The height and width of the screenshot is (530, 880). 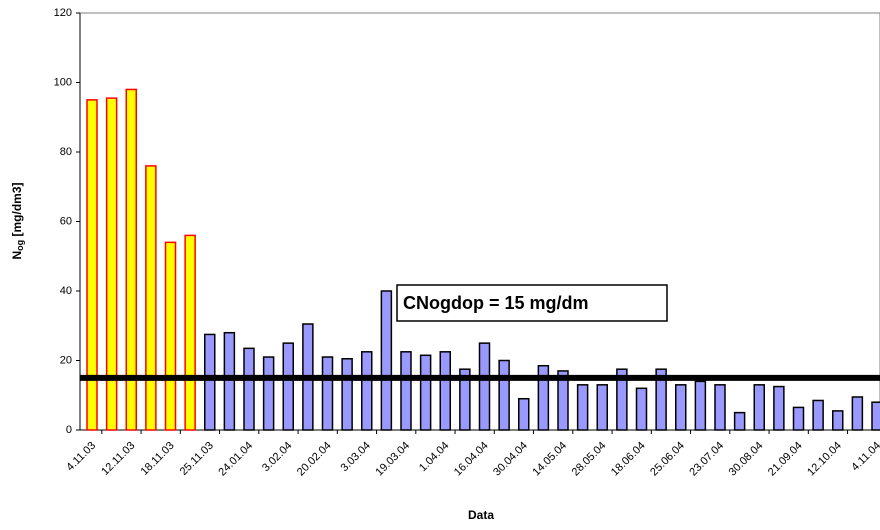 I want to click on x-tick-label: 1.04.04, so click(x=434, y=457).